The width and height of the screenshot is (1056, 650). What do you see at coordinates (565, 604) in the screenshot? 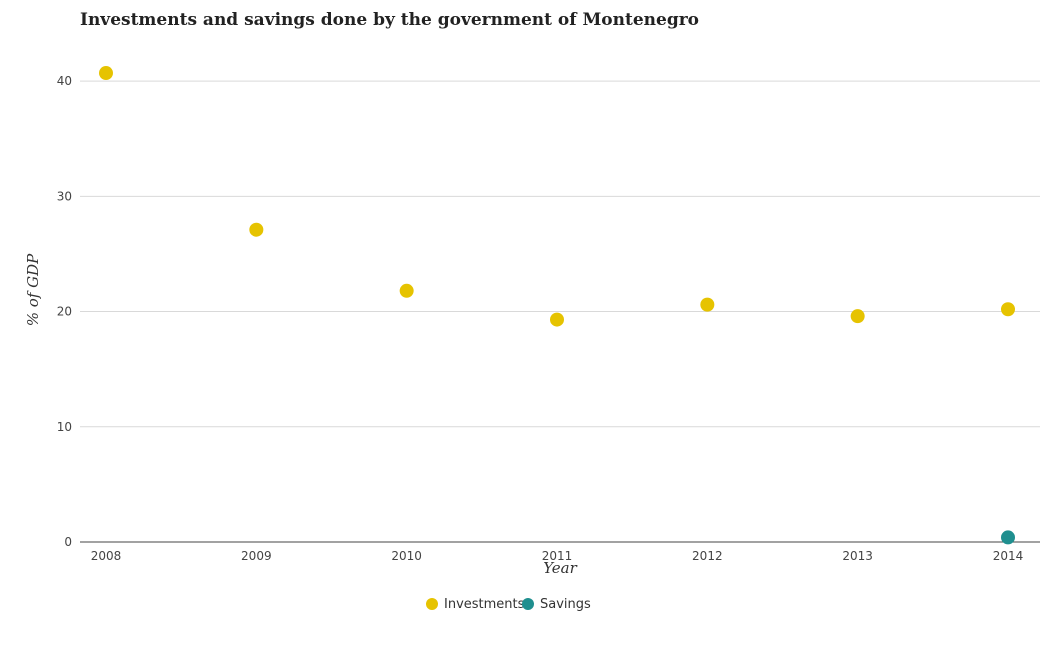
I see `legend-label-savings: Savings` at bounding box center [565, 604].